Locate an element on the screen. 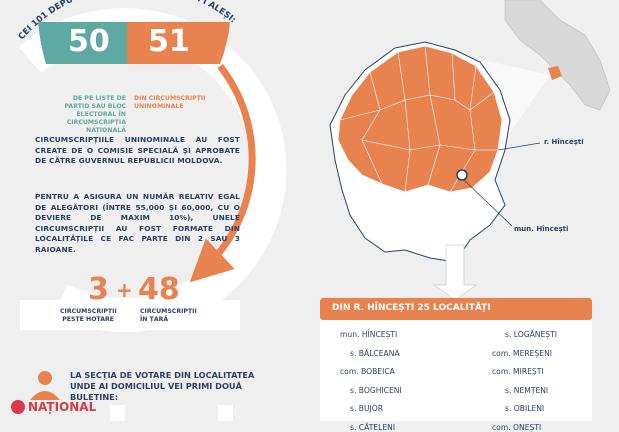 The width and height of the screenshot is (619, 432). national-count: 50 is located at coordinates (89, 41).